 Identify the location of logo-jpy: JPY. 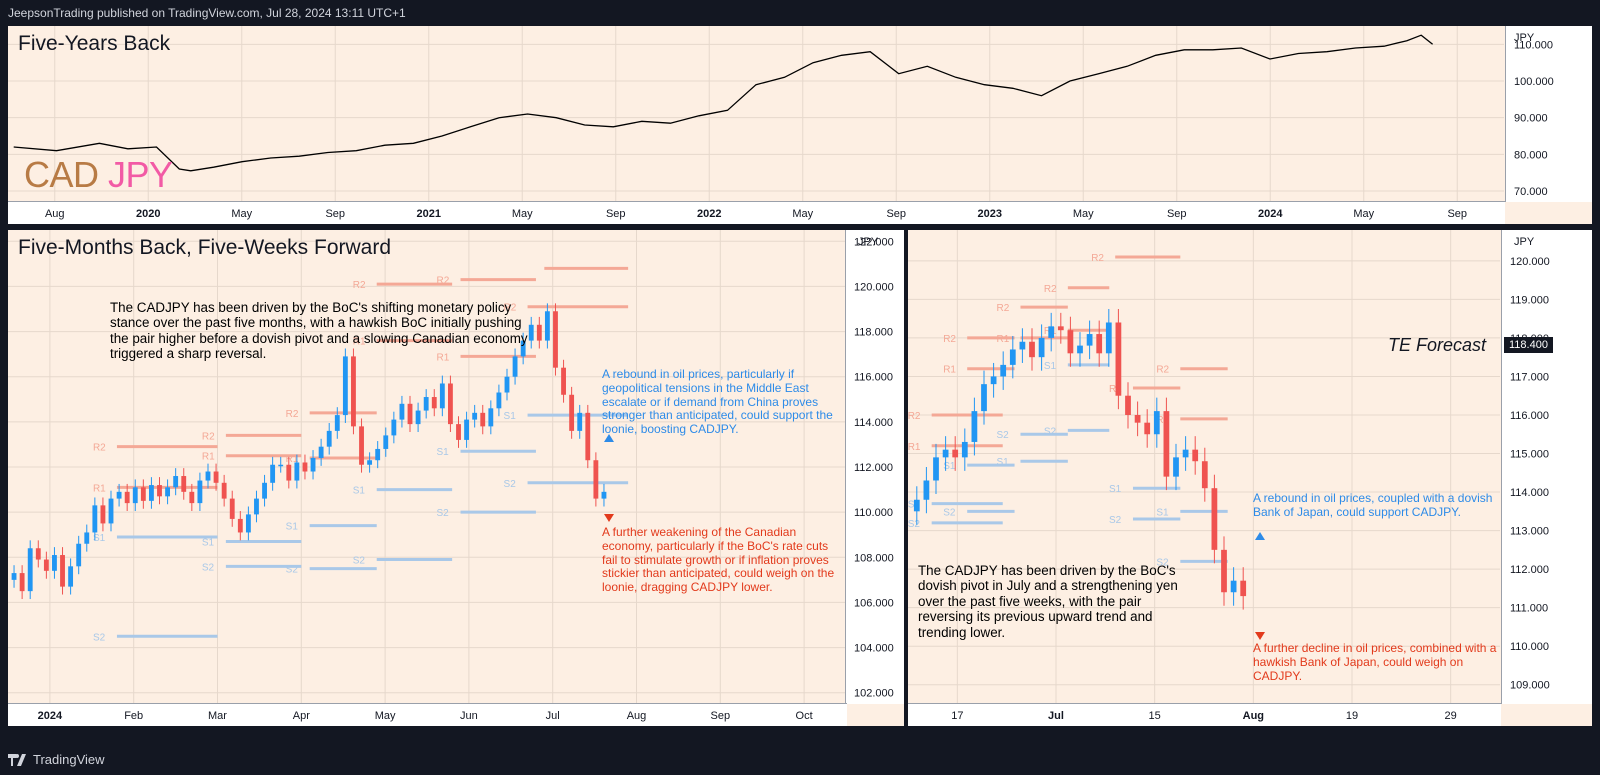
(140, 174).